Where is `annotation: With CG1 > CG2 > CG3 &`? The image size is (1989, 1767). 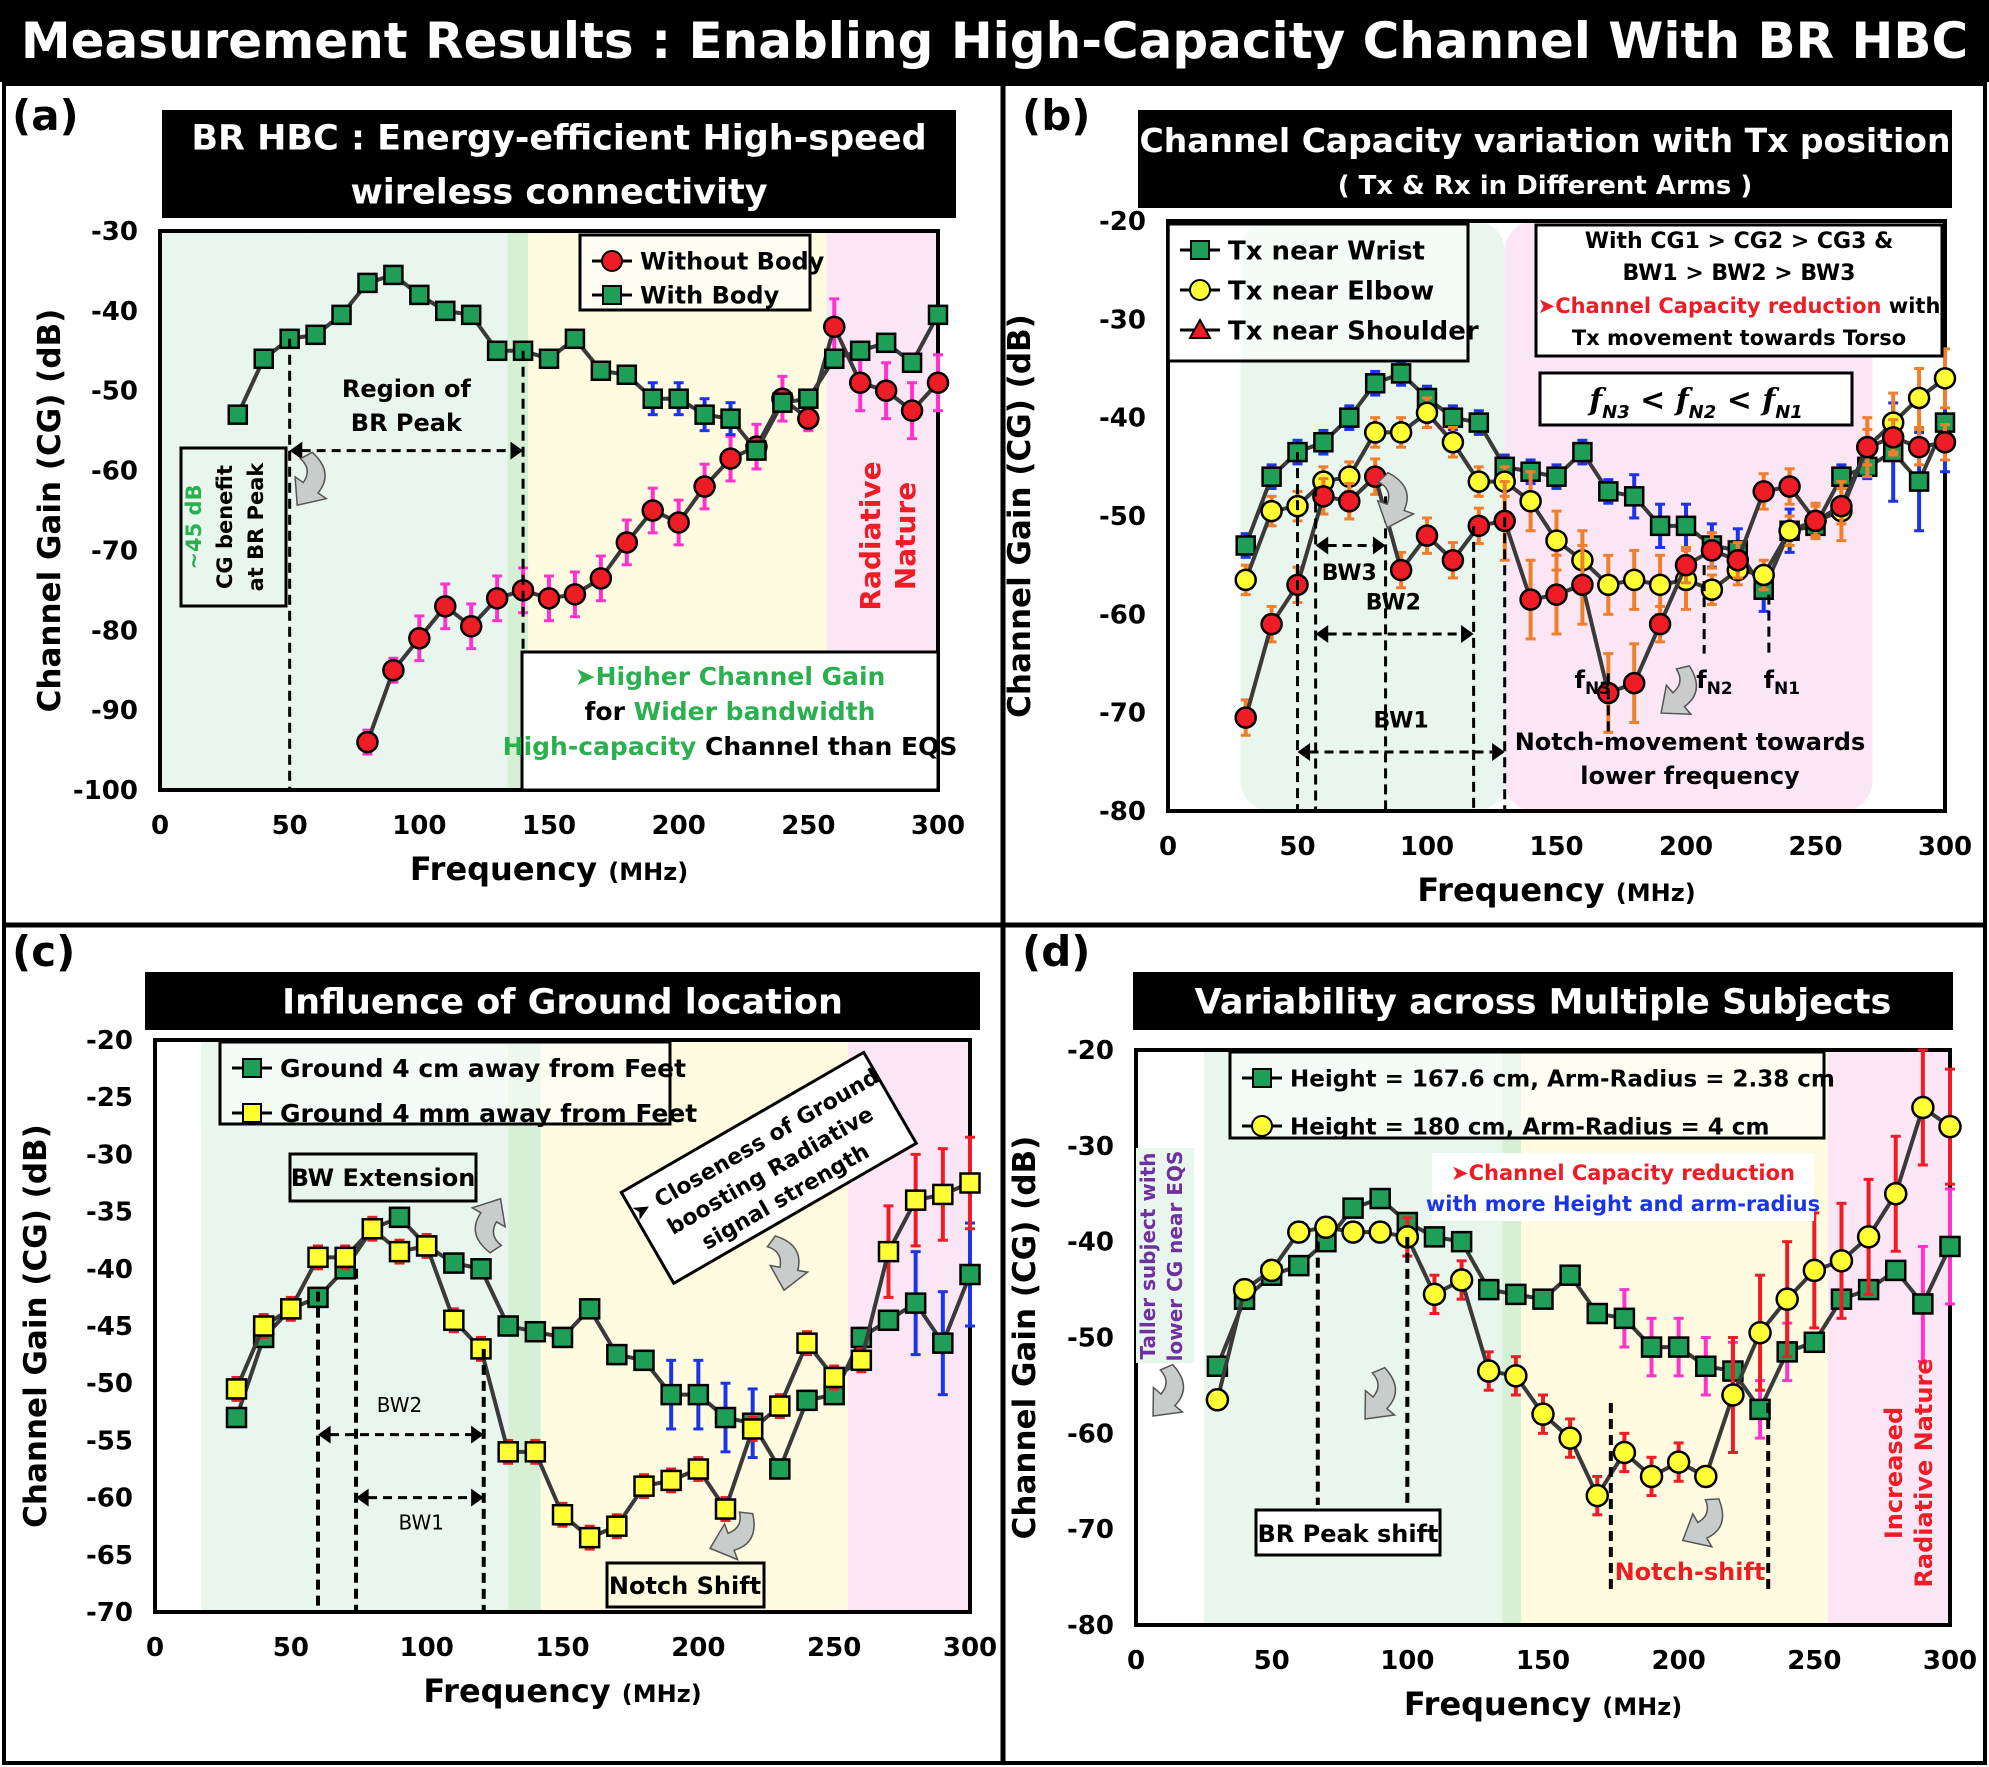 annotation: With CG1 > CG2 > CG3 & is located at coordinates (1739, 241).